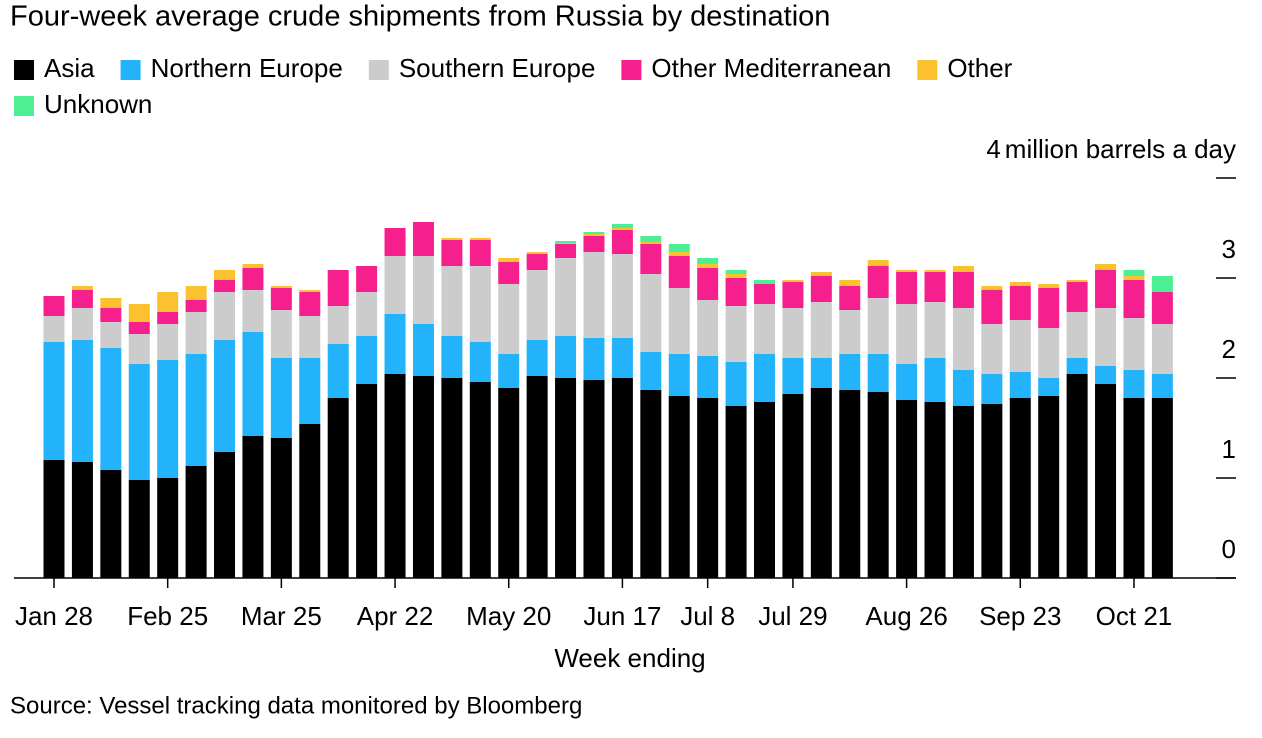 Image resolution: width=1262 pixels, height=738 pixels. I want to click on x-tick-label: Sep 23, so click(1020, 616).